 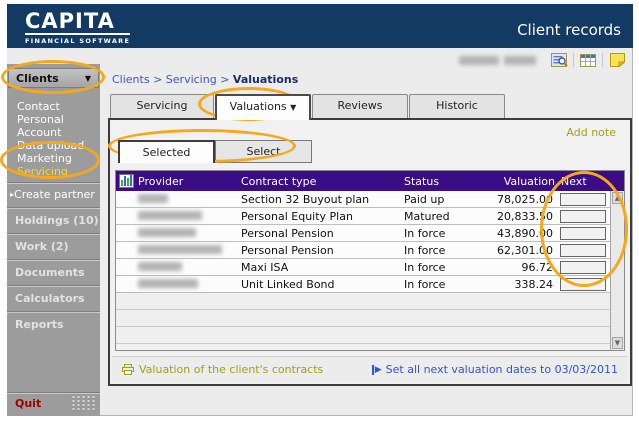 What do you see at coordinates (370, 284) in the screenshot?
I see `table-row: Unit Linked Bond In force 338.24` at bounding box center [370, 284].